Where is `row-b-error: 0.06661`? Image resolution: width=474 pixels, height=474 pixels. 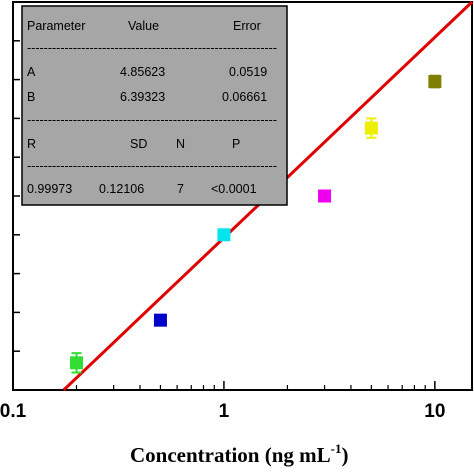
row-b-error: 0.06661 is located at coordinates (244, 97).